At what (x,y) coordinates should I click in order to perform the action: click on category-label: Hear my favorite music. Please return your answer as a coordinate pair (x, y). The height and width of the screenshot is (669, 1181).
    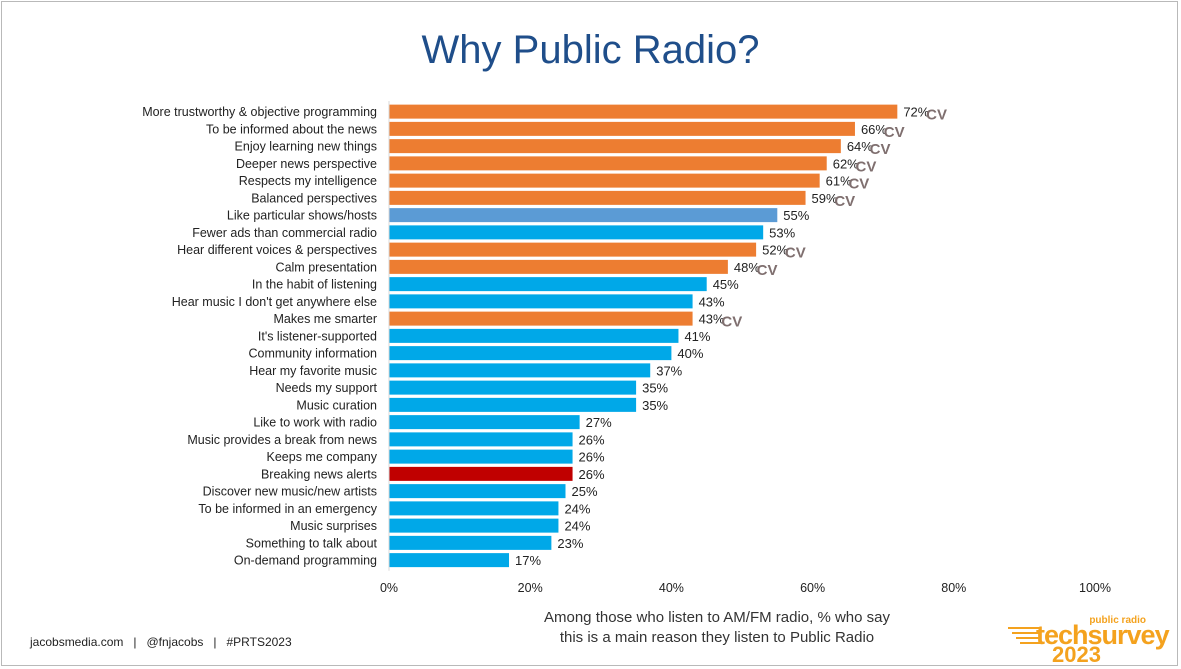
    Looking at the image, I should click on (313, 371).